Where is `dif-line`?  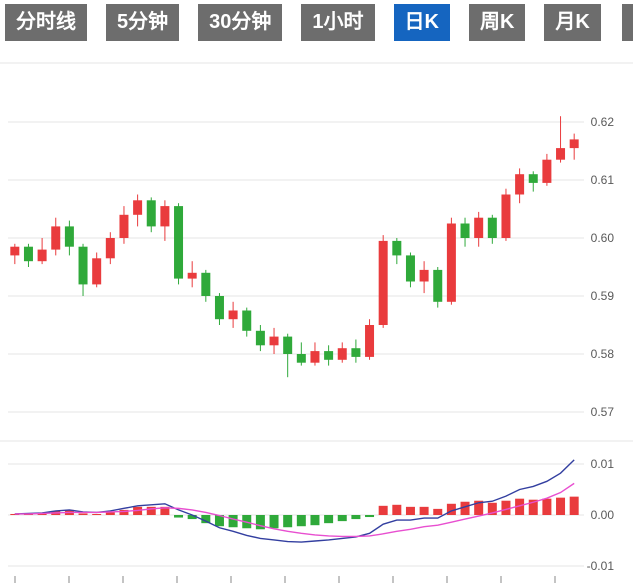 dif-line is located at coordinates (294, 501).